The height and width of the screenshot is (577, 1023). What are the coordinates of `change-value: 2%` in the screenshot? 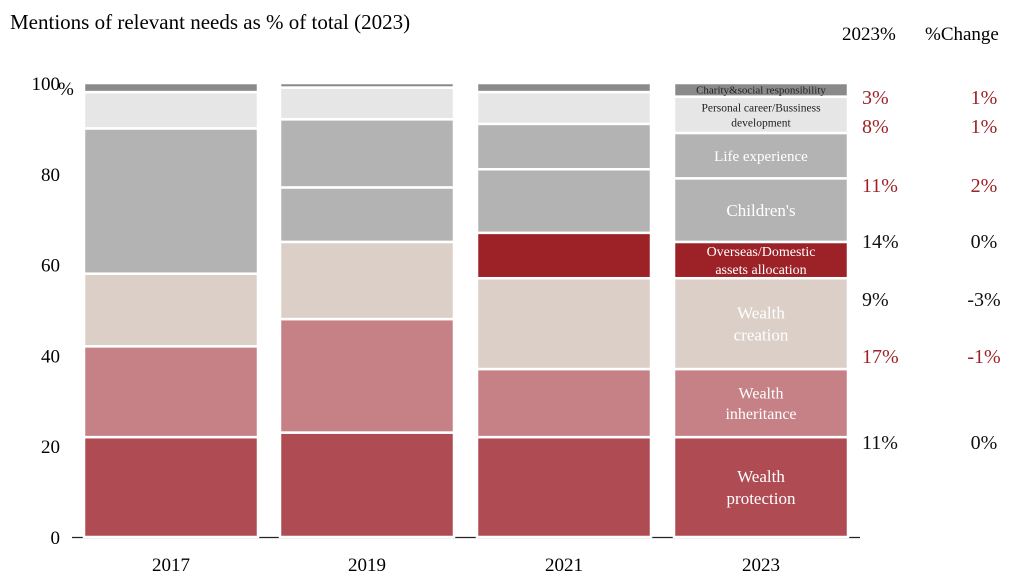 It's located at (984, 186).